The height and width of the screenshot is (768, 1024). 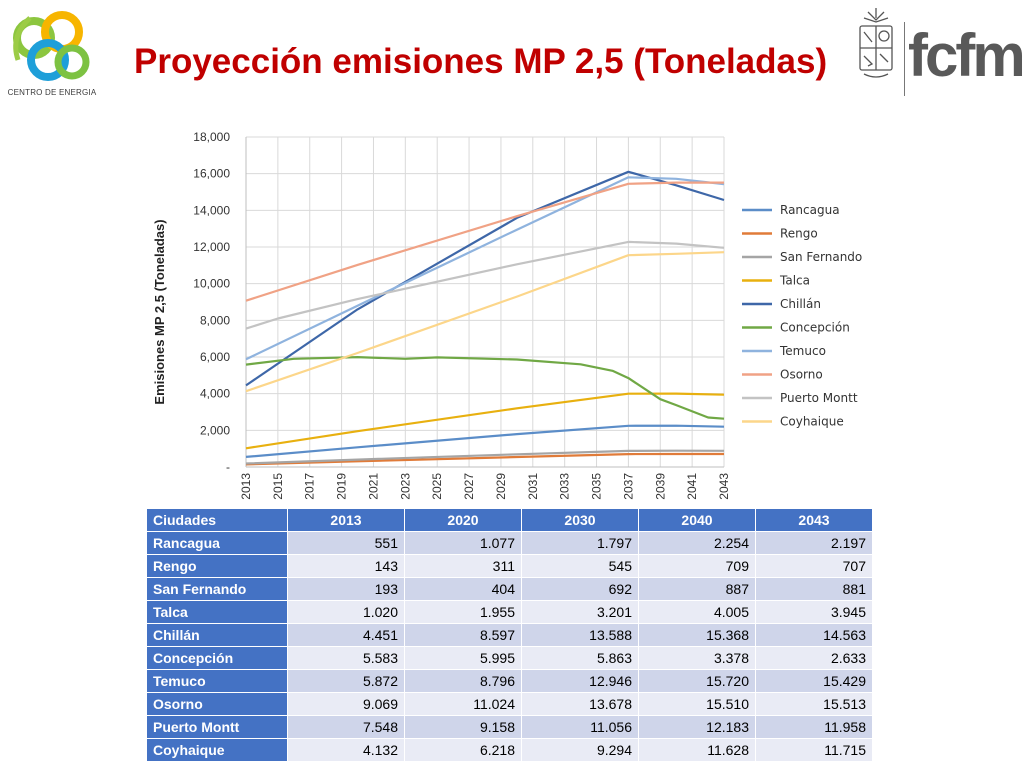 What do you see at coordinates (966, 55) in the screenshot?
I see `fcfm-logo: fcfm` at bounding box center [966, 55].